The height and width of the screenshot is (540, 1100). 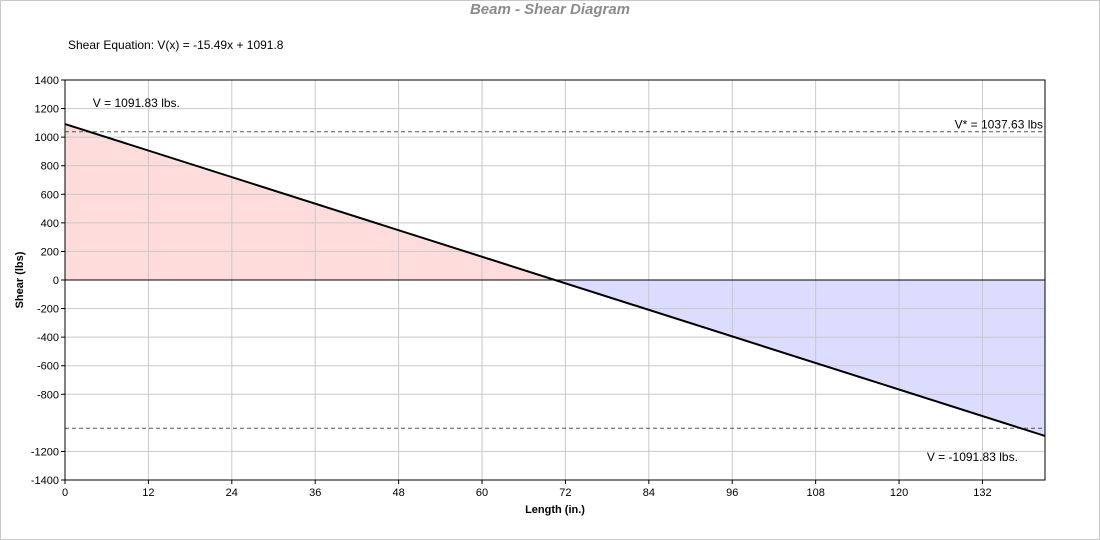 I want to click on y-tick-label: 600, so click(x=50, y=195).